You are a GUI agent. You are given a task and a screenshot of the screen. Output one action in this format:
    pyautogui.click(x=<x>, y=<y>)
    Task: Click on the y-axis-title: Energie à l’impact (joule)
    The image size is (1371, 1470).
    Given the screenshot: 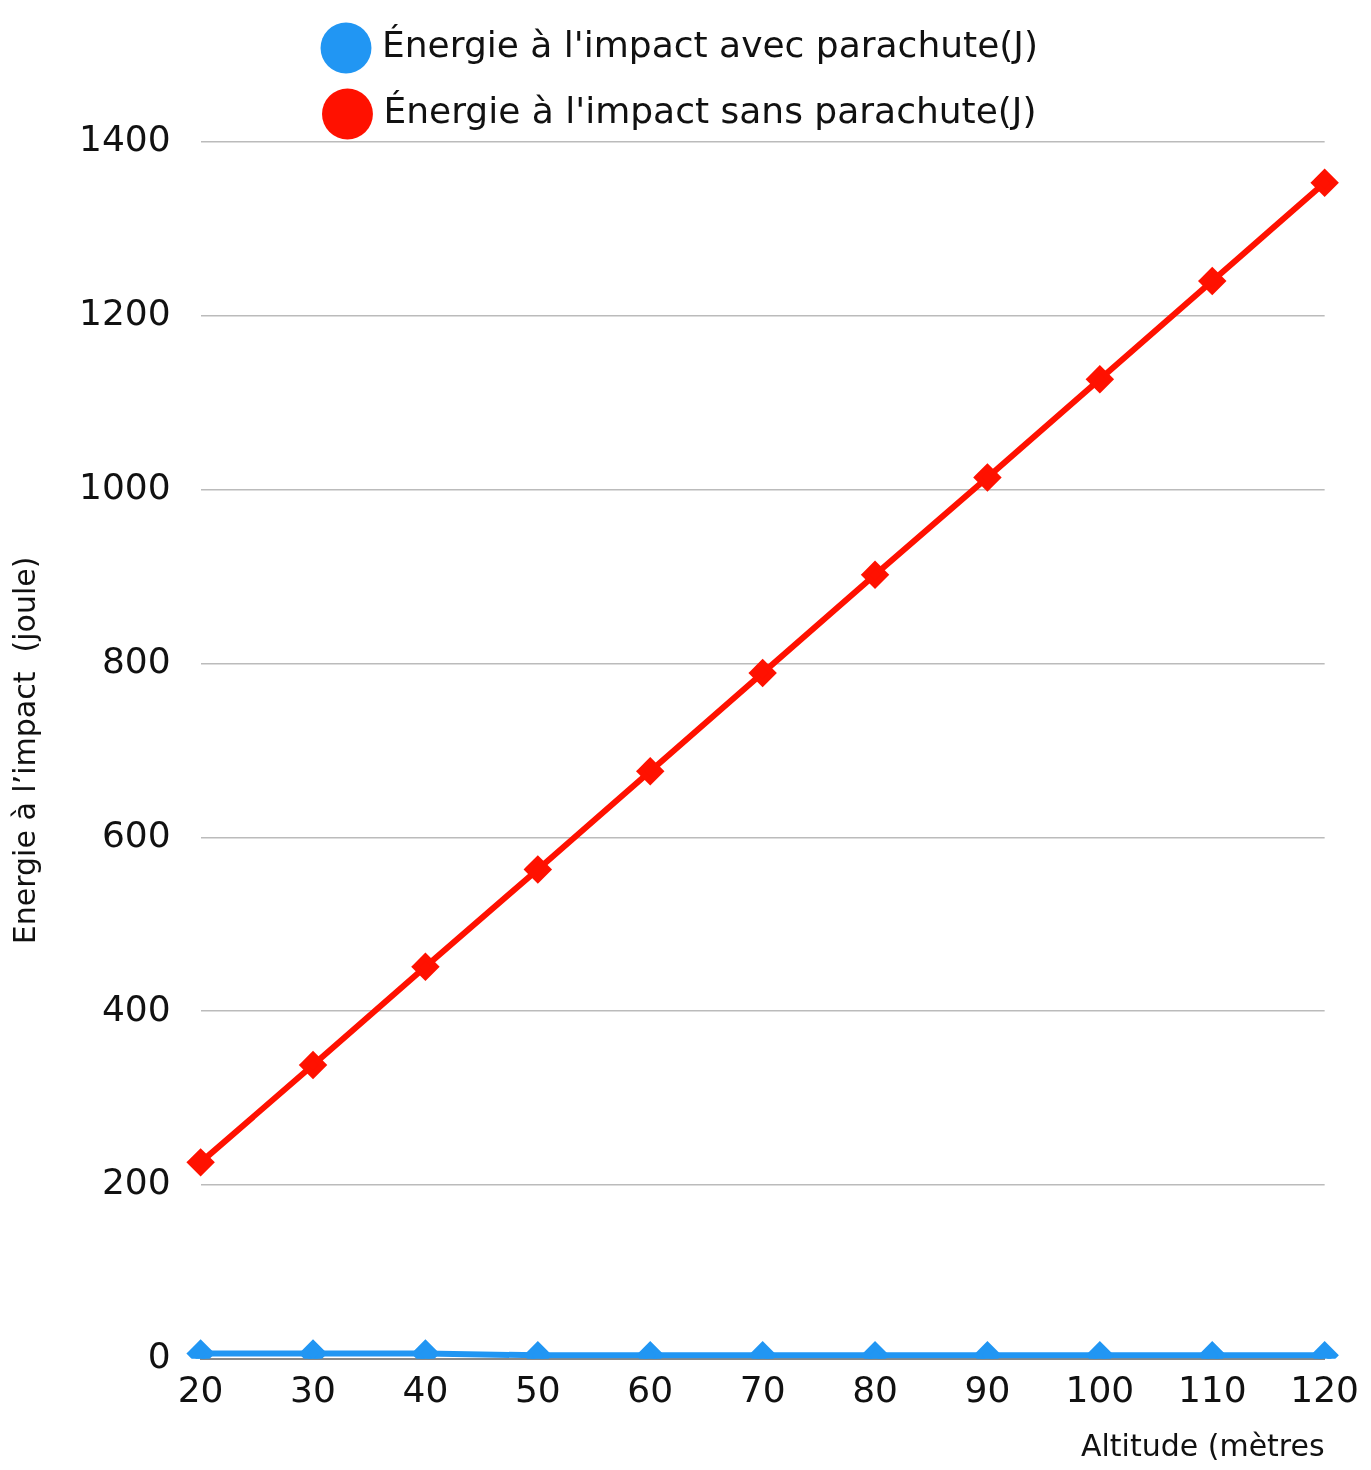 What is the action you would take?
    pyautogui.click(x=24, y=750)
    